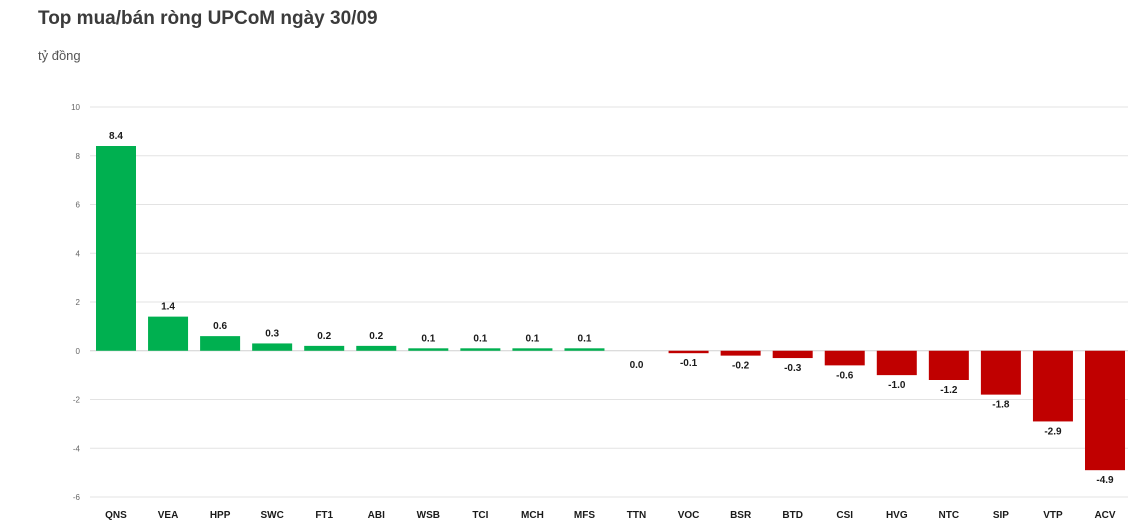 This screenshot has height=523, width=1131. I want to click on category-label: MCH, so click(532, 515).